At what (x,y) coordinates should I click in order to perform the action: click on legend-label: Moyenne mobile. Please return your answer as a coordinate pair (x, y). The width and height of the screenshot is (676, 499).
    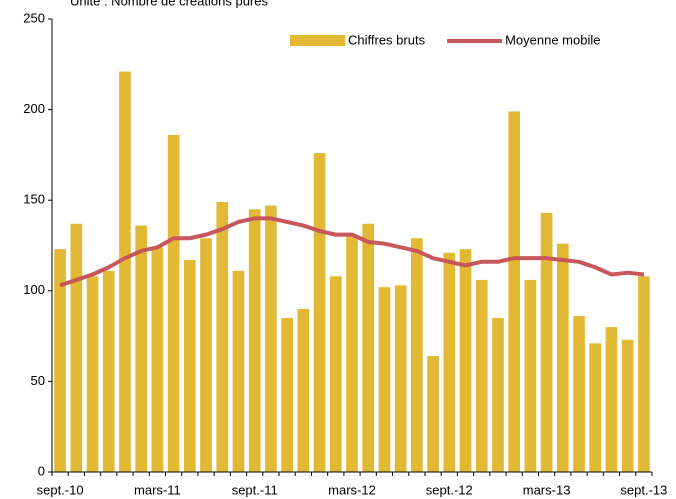
    Looking at the image, I should click on (552, 39).